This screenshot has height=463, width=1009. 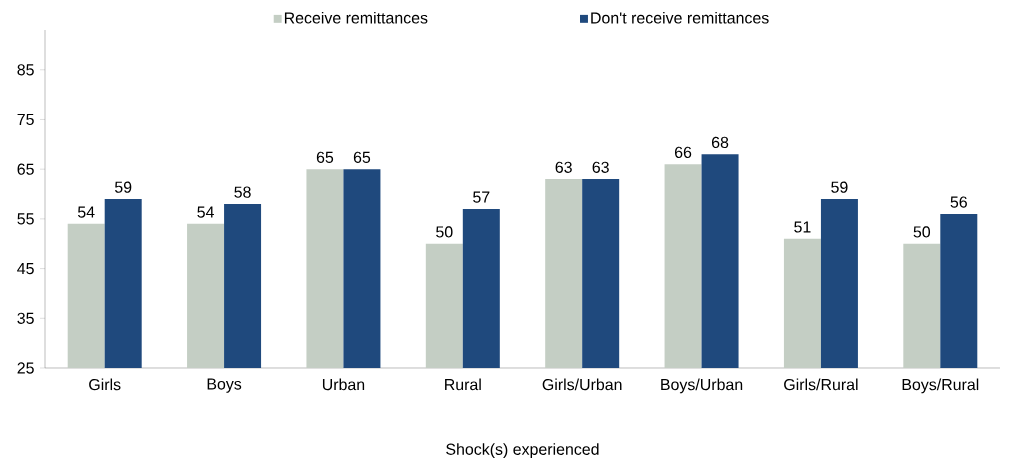 What do you see at coordinates (25, 368) in the screenshot?
I see `y-tick-label: 25` at bounding box center [25, 368].